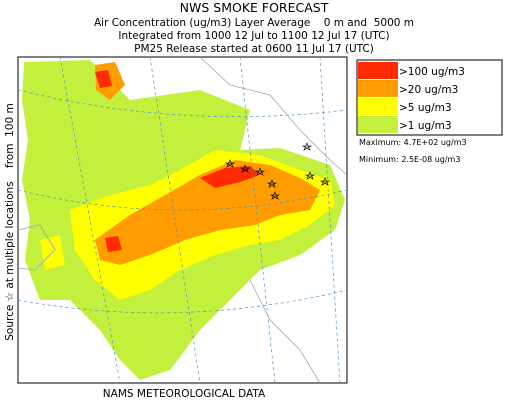 The width and height of the screenshot is (509, 405). I want to click on title: NWS SMOKE FORECAST, so click(254, 7).